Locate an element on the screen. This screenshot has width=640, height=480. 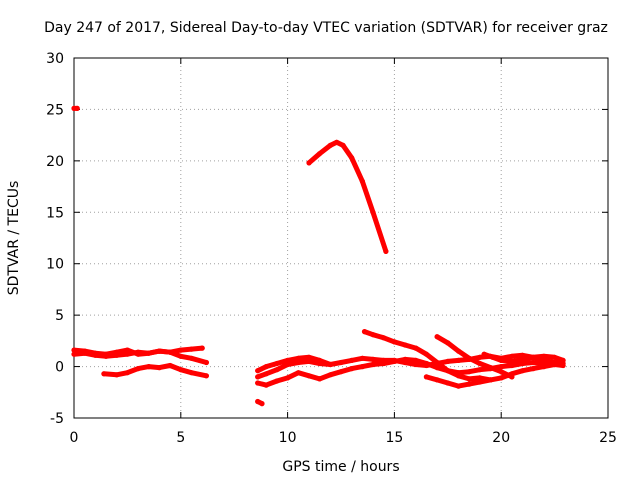
y-tick-label: 30 is located at coordinates (55, 59).